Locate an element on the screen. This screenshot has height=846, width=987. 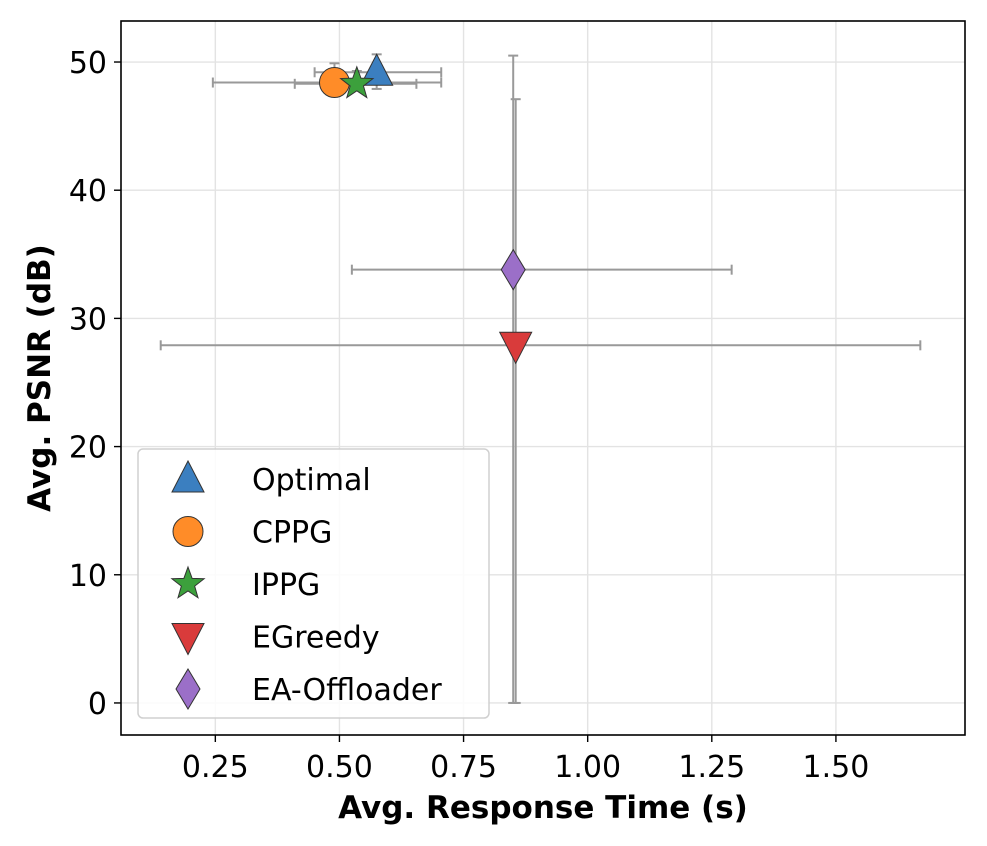
data-point-optimal is located at coordinates (376, 69).